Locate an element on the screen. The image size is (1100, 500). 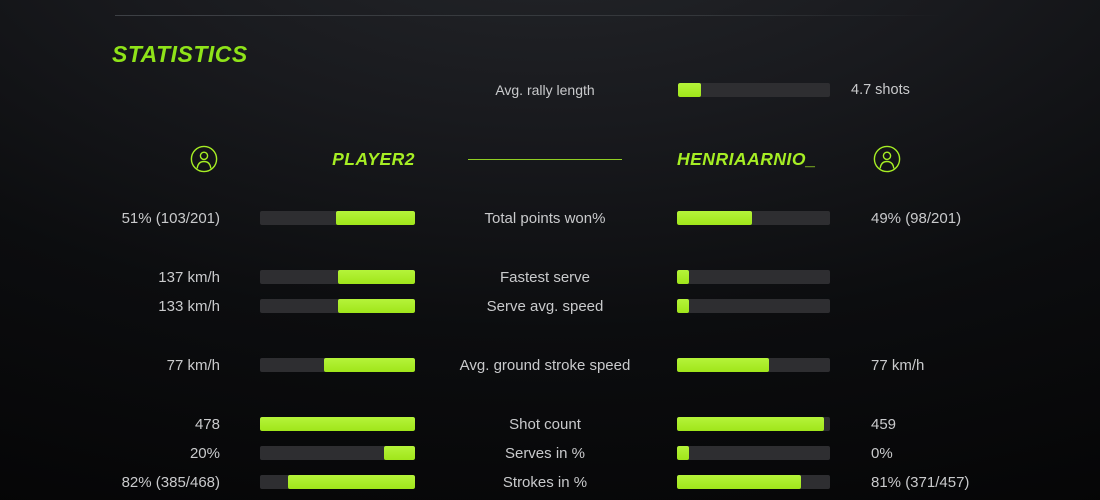
left-value: 137 km/h is located at coordinates (189, 277).